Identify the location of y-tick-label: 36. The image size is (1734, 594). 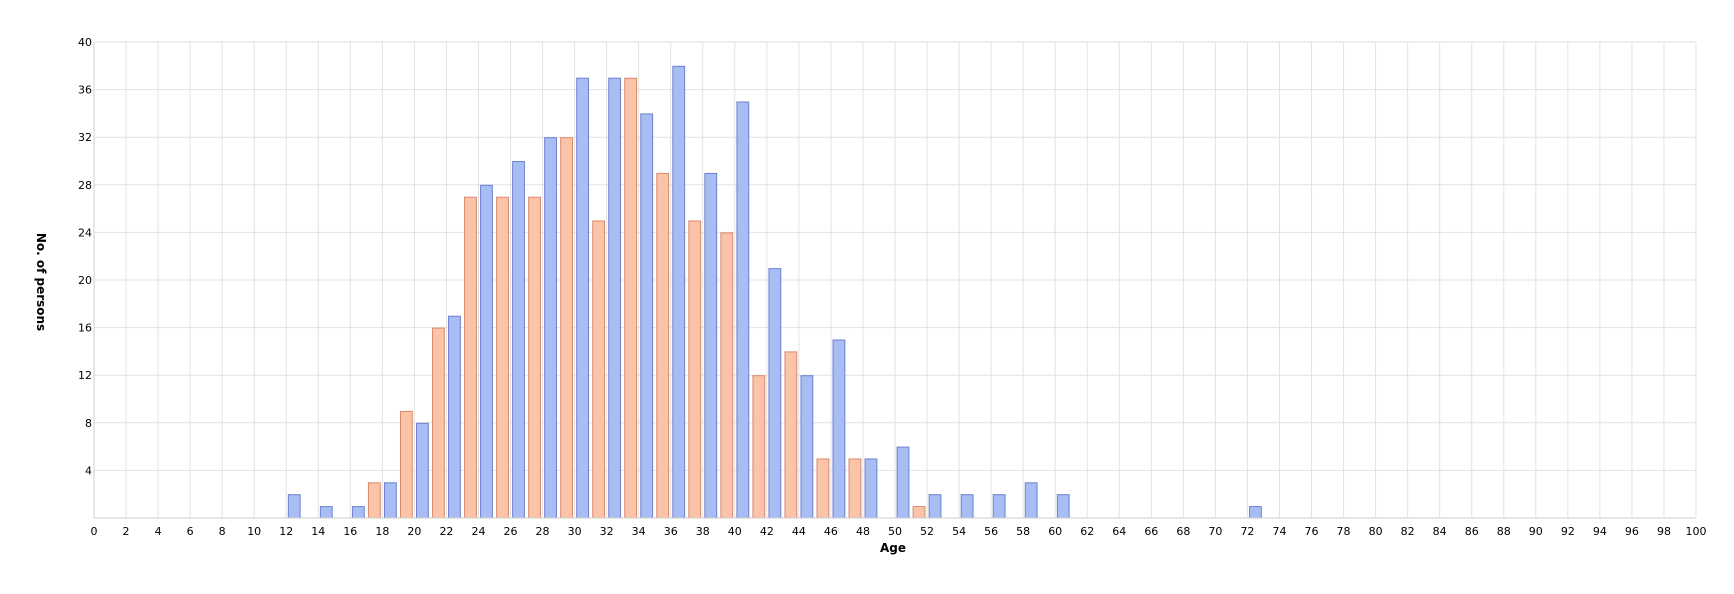
(85, 90).